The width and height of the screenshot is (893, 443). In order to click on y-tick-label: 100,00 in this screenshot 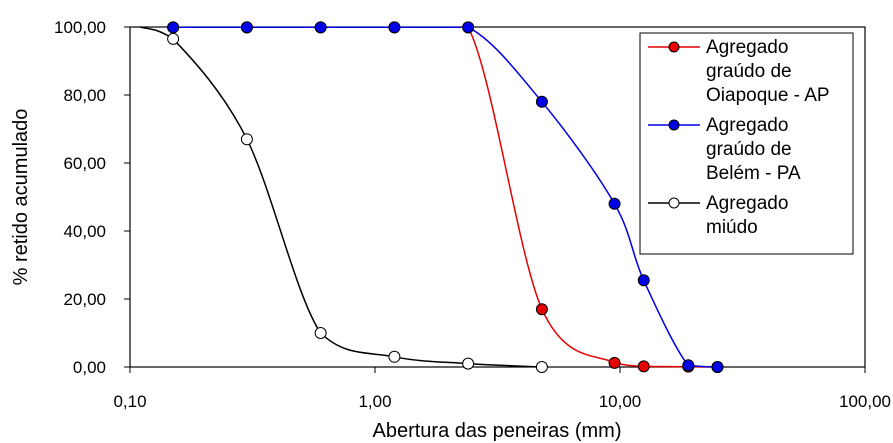, I will do `click(80, 27)`.